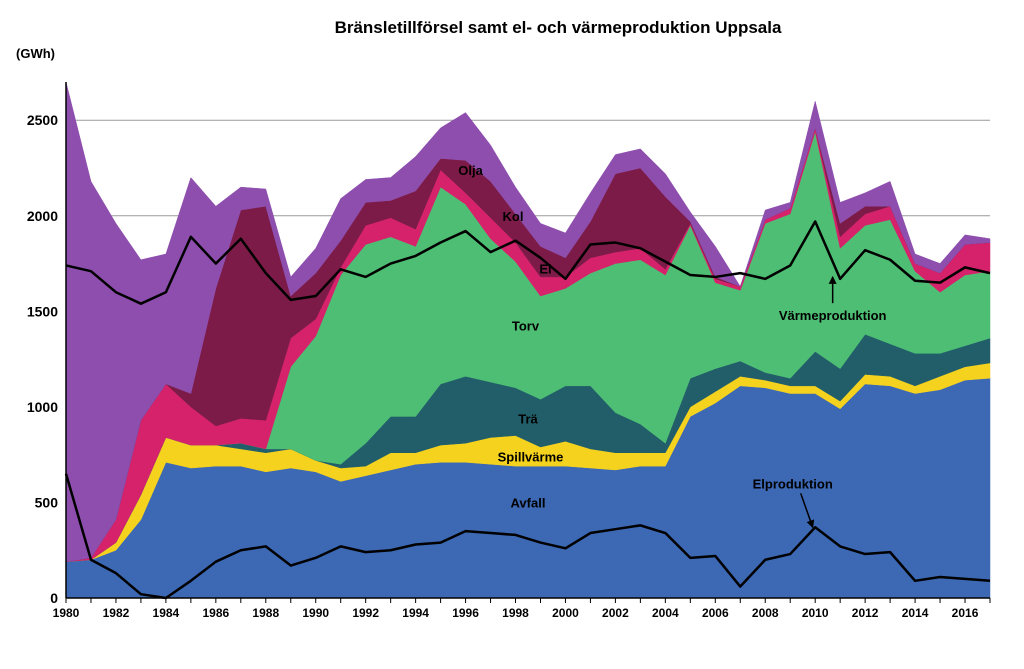 The width and height of the screenshot is (1024, 669). I want to click on x-tick-label-2002: 2002, so click(615, 613).